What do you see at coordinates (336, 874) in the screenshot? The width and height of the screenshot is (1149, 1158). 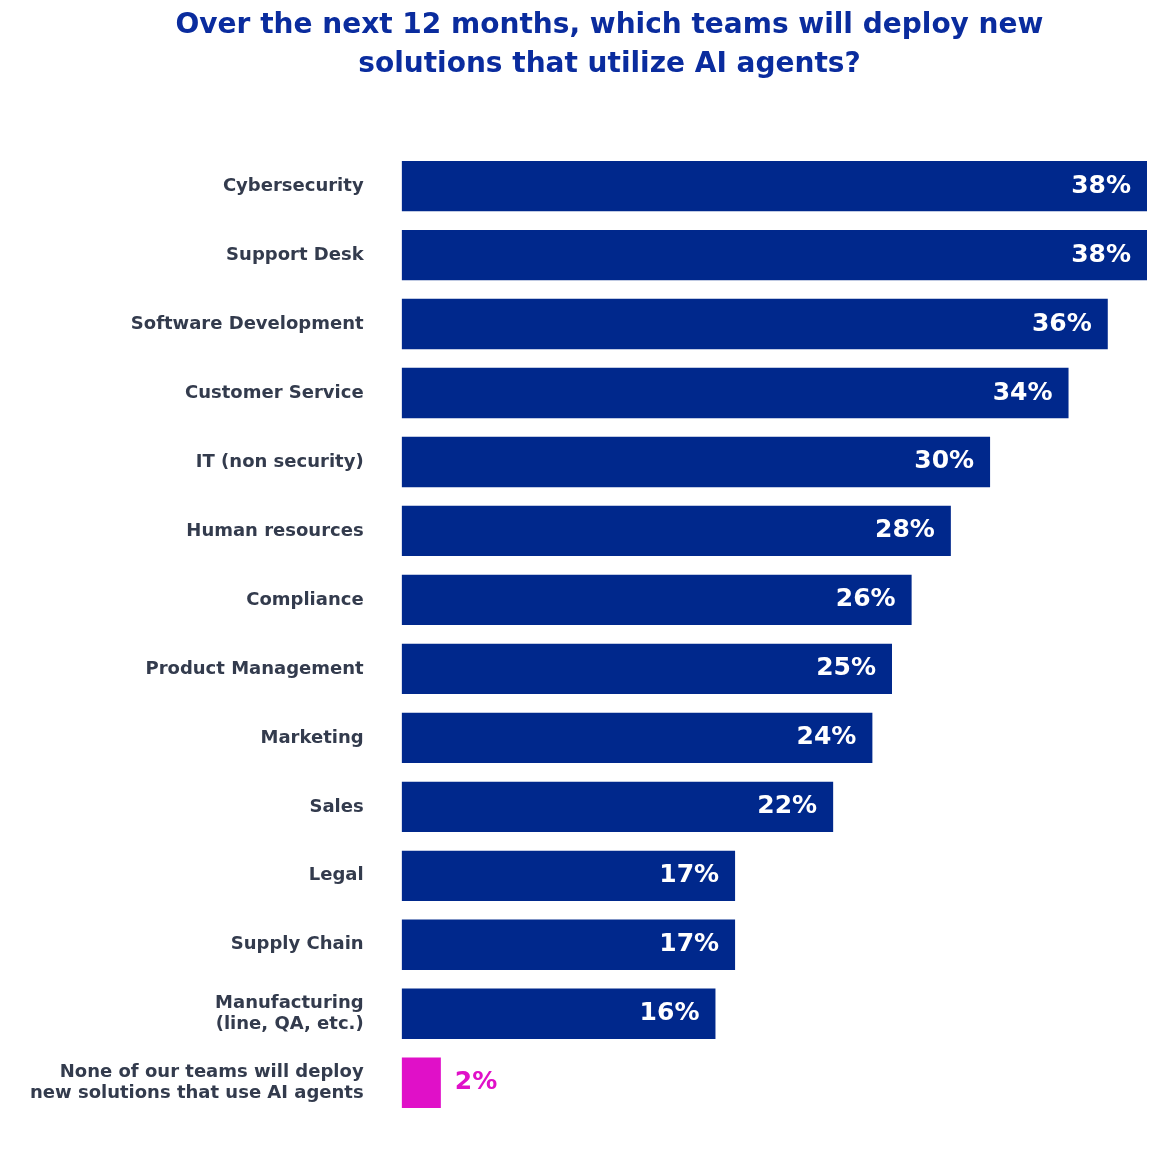 I see `y-tick-label: Legal` at bounding box center [336, 874].